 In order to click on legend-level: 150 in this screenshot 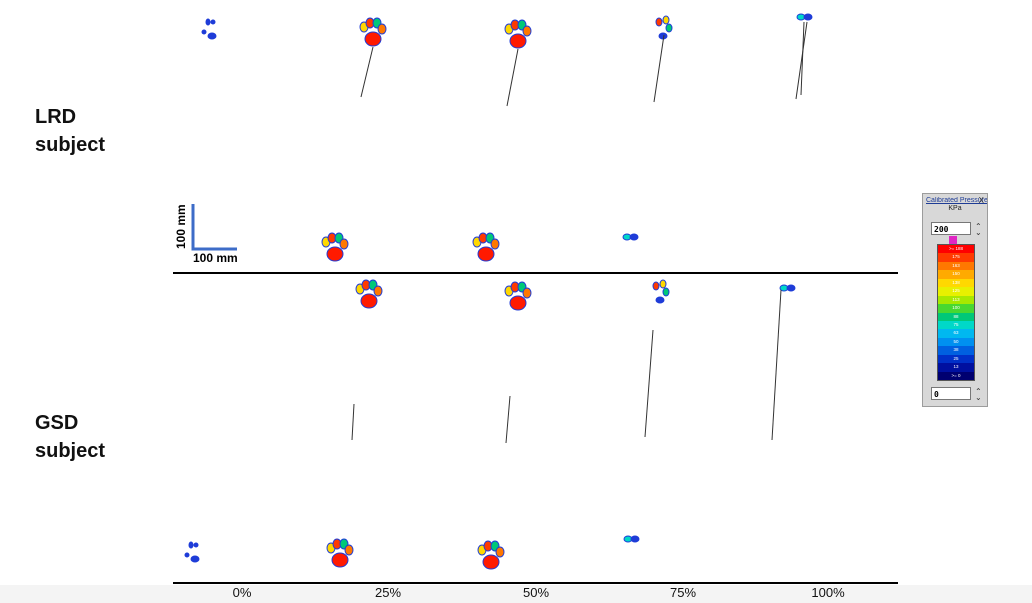, I will do `click(956, 274)`.